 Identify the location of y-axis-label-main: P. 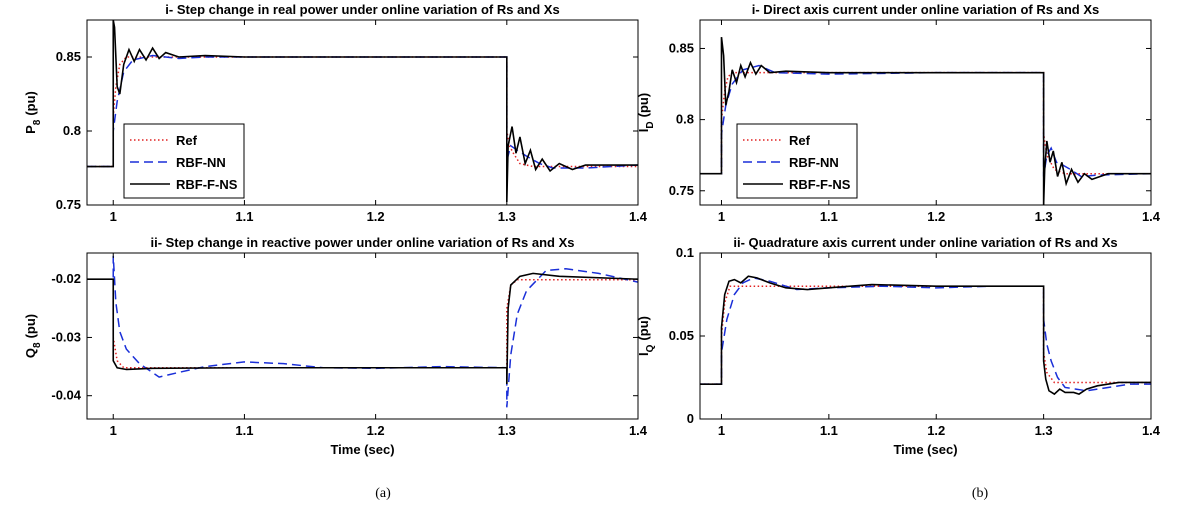
(30, 129).